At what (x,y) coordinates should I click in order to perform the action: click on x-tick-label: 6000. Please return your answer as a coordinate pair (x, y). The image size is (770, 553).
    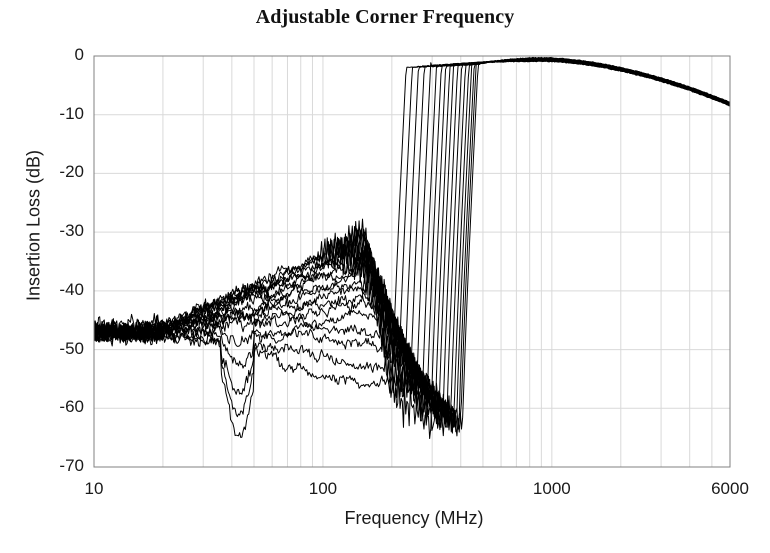
    Looking at the image, I should click on (730, 488).